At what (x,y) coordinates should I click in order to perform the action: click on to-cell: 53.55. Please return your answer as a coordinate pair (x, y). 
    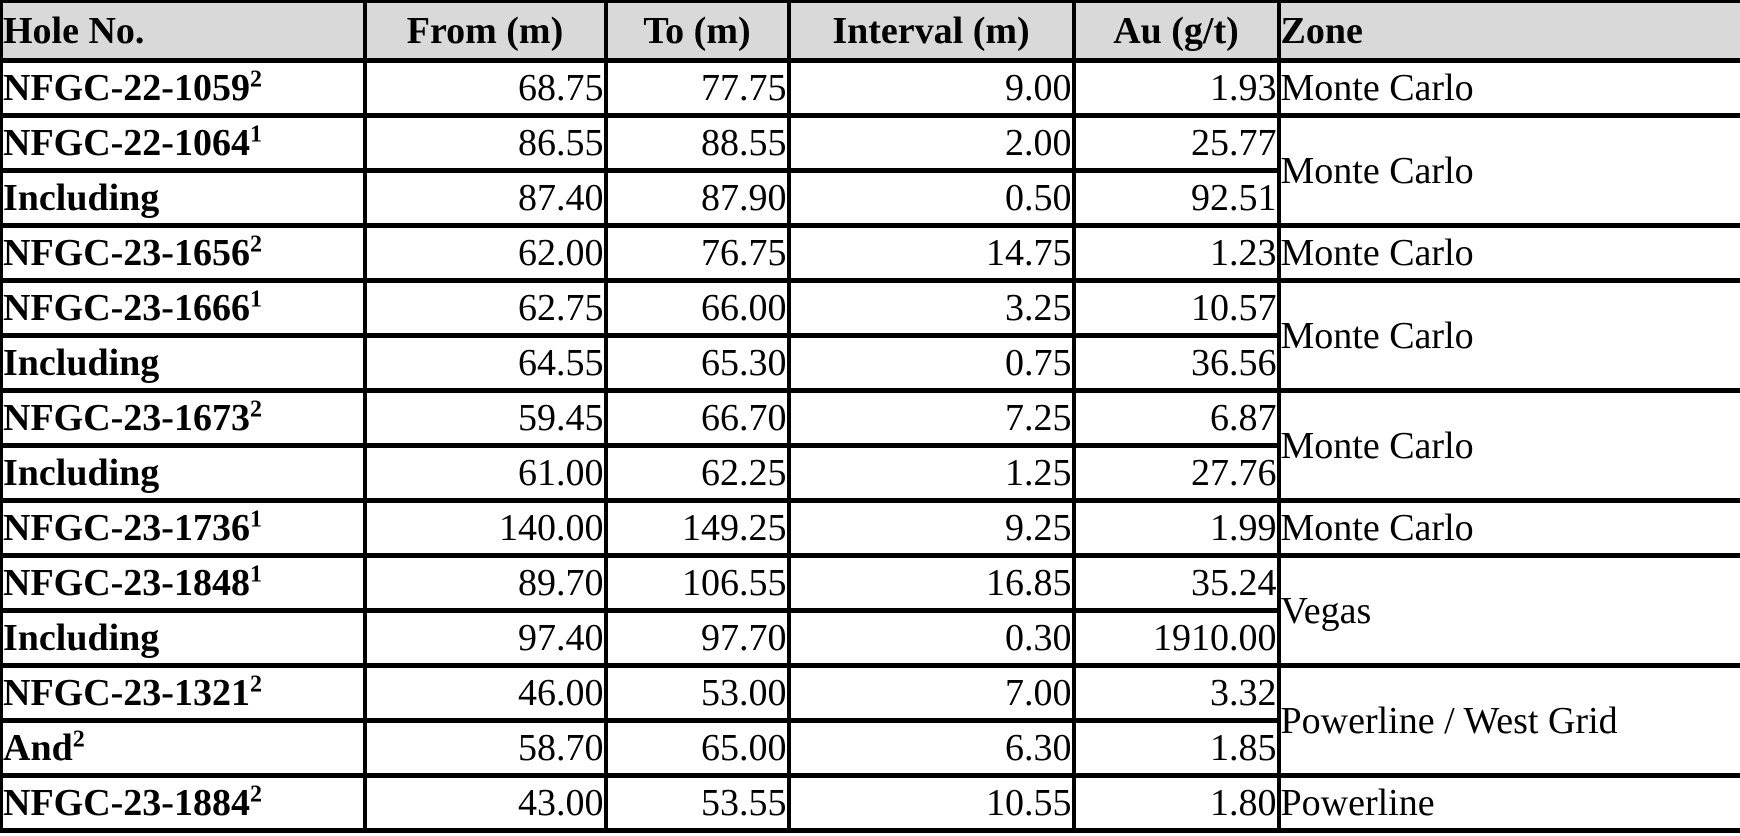
    Looking at the image, I should click on (697, 803).